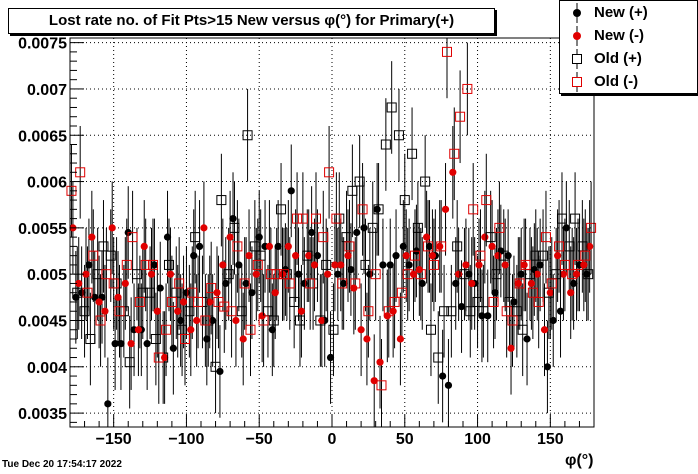 This screenshot has height=474, width=698. What do you see at coordinates (47, 368) in the screenshot?
I see `y-tick-label: 0.004` at bounding box center [47, 368].